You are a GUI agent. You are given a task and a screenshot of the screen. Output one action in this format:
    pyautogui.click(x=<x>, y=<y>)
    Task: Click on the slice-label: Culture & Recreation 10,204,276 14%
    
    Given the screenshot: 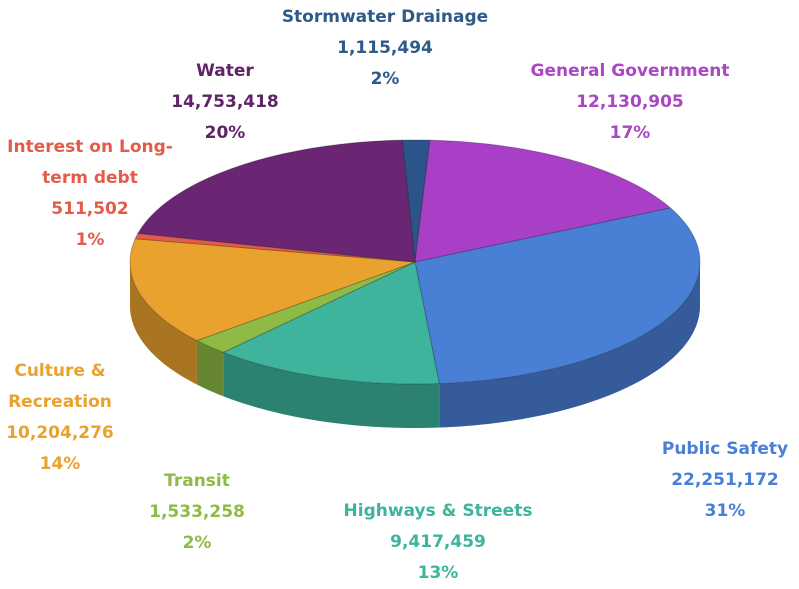 What is the action you would take?
    pyautogui.click(x=60, y=418)
    